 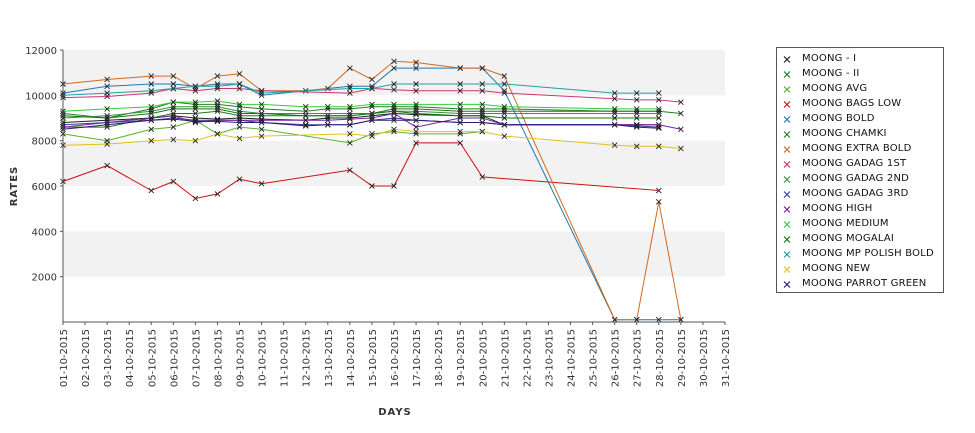 What do you see at coordinates (572, 358) in the screenshot?
I see `x-tick-label: 24-10-2015` at bounding box center [572, 358].